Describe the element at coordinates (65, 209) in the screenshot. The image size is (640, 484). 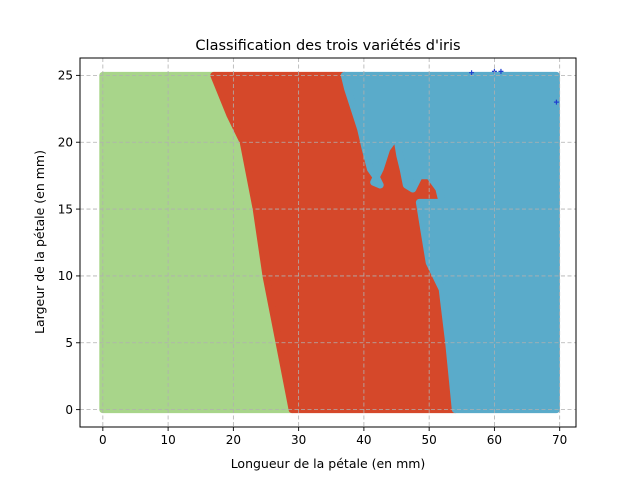
I see `y-tick-label: 15` at that location.